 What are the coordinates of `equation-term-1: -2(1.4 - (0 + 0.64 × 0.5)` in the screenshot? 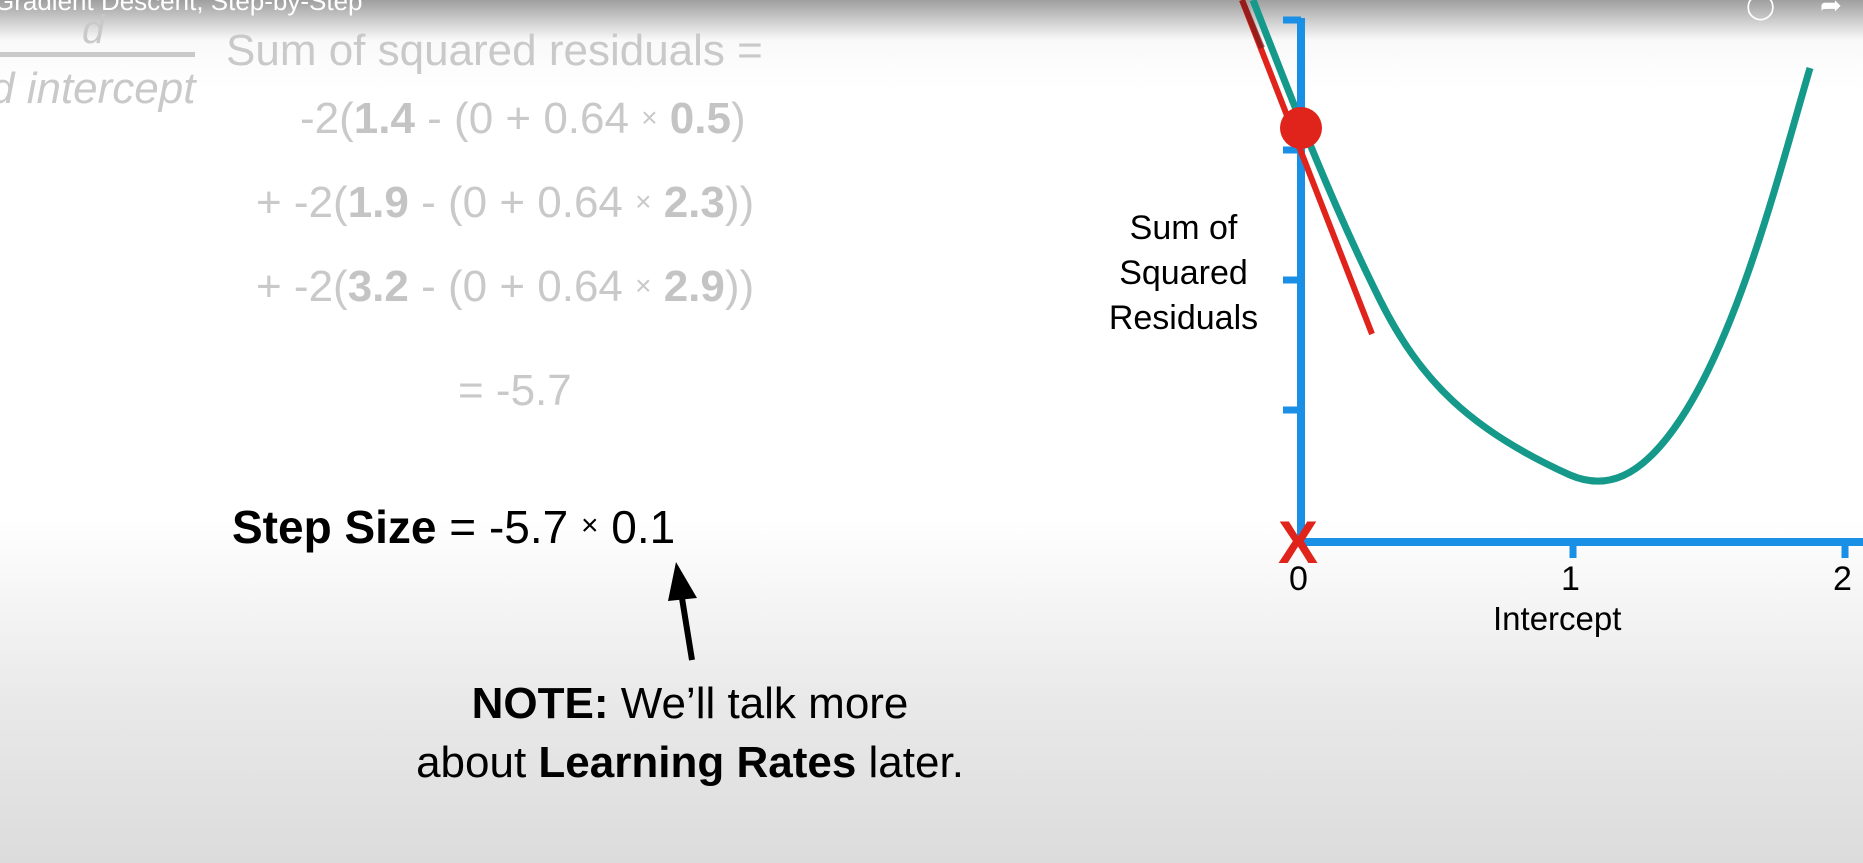 It's located at (523, 119).